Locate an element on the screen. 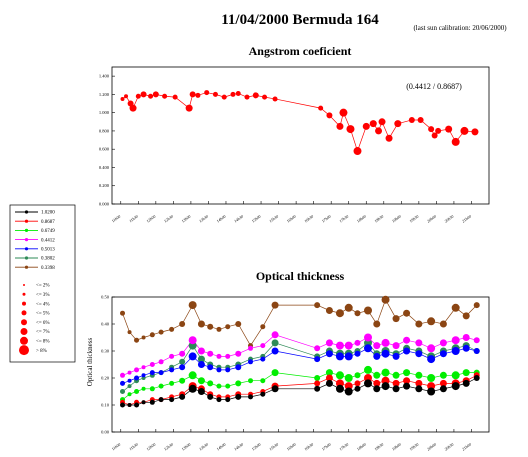  optical-x-tick-label: 19h00 is located at coordinates (396, 447).